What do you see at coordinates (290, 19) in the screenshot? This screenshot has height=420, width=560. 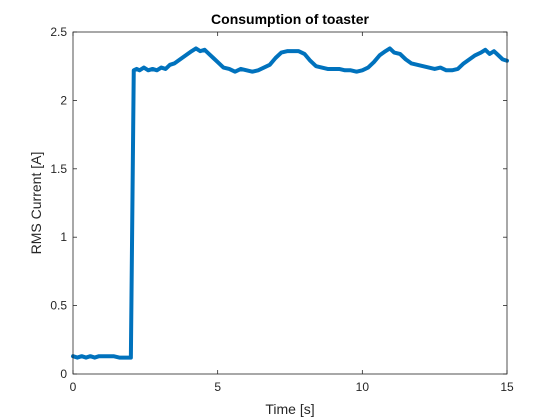 I see `chart-title: Consumption of toaster` at bounding box center [290, 19].